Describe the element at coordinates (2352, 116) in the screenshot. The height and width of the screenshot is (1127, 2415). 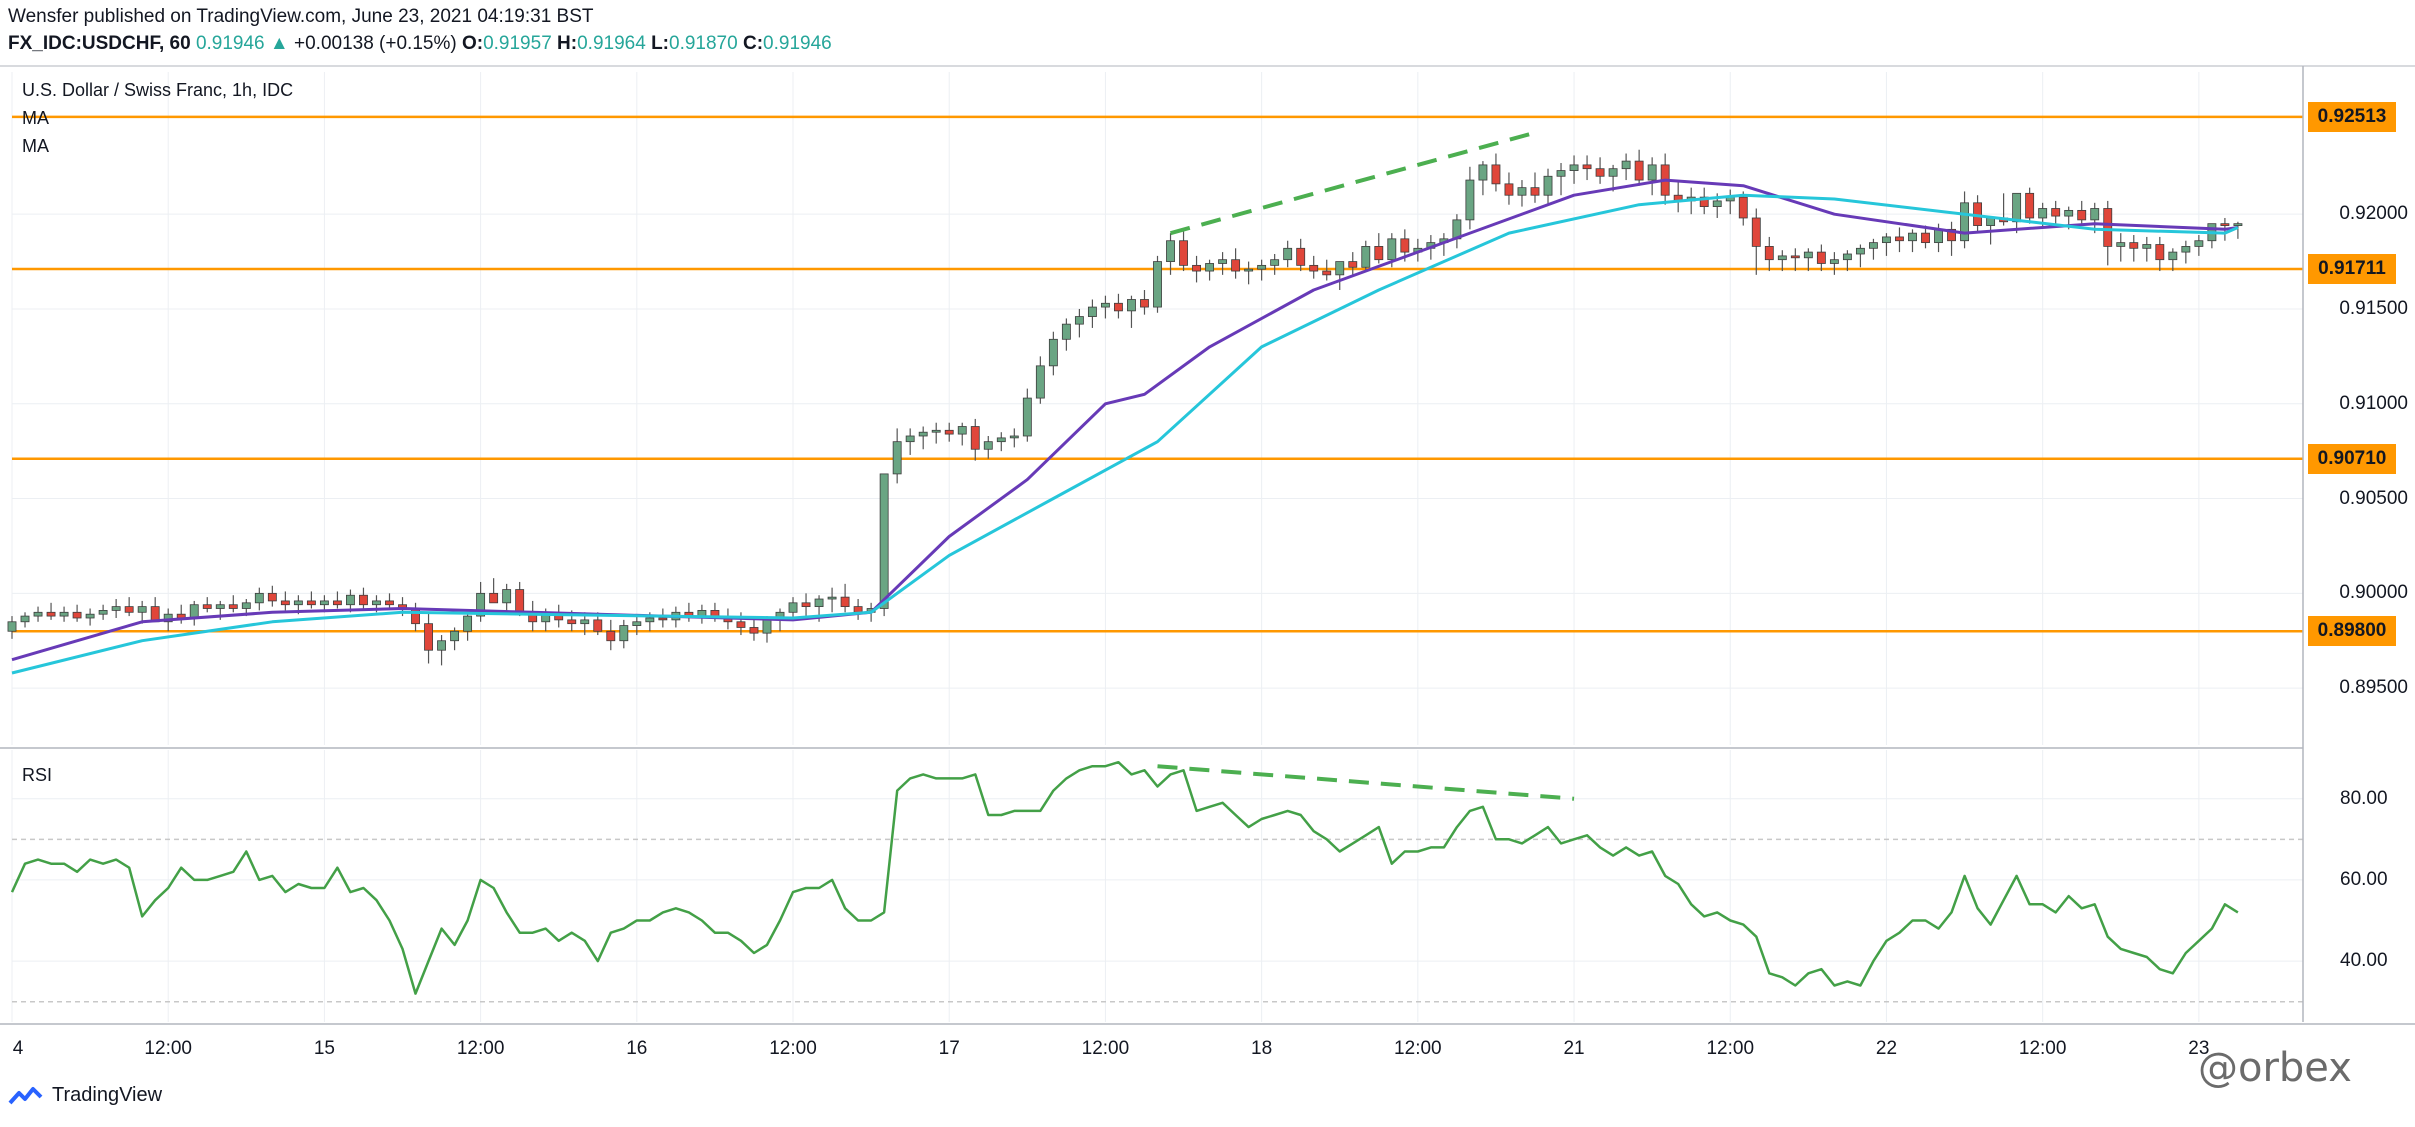
I see `level-price-badge: 0.92513` at that location.